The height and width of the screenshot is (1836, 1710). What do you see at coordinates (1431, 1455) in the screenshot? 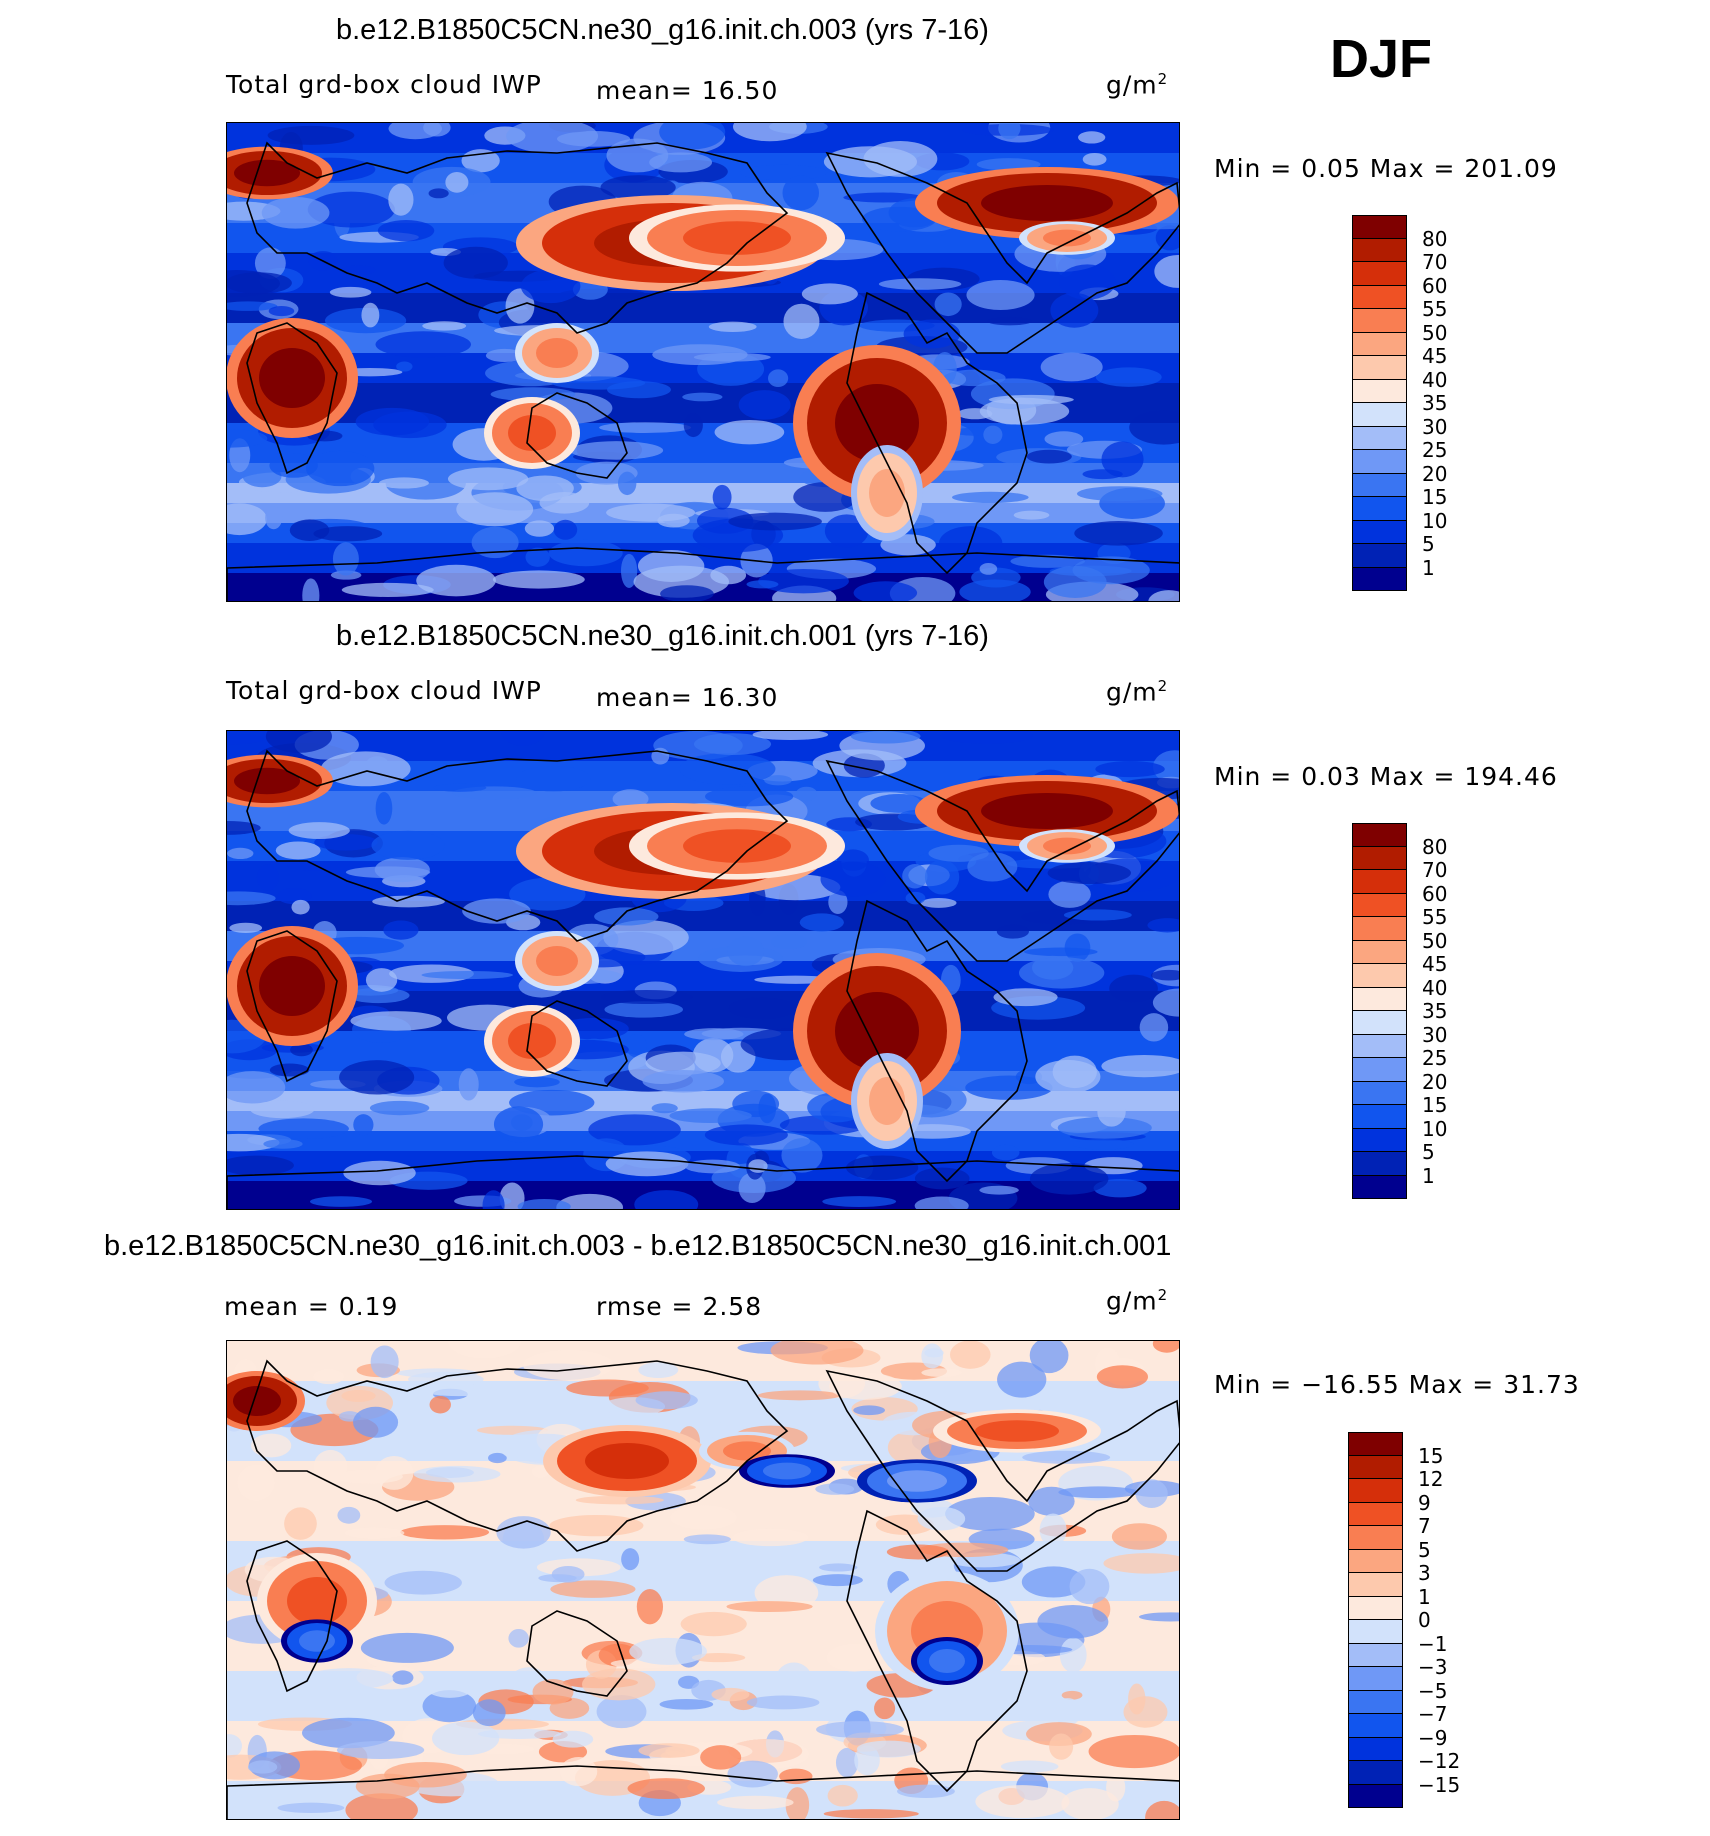
I see `colorbar-tick-label: 15` at bounding box center [1431, 1455].